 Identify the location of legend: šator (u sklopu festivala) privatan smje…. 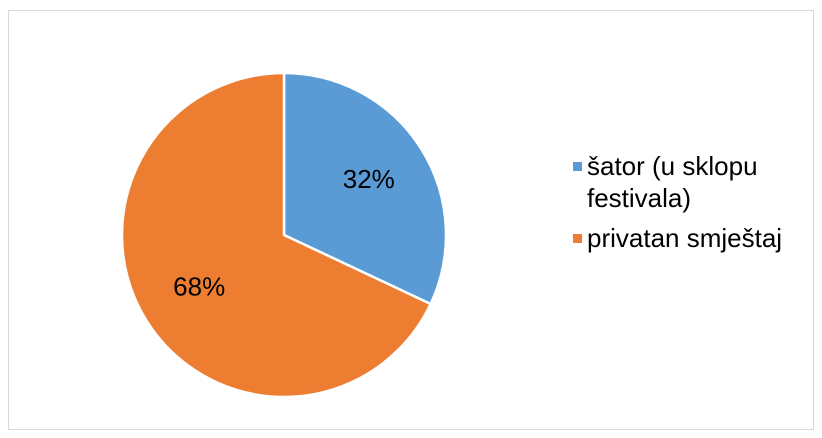
(693, 206).